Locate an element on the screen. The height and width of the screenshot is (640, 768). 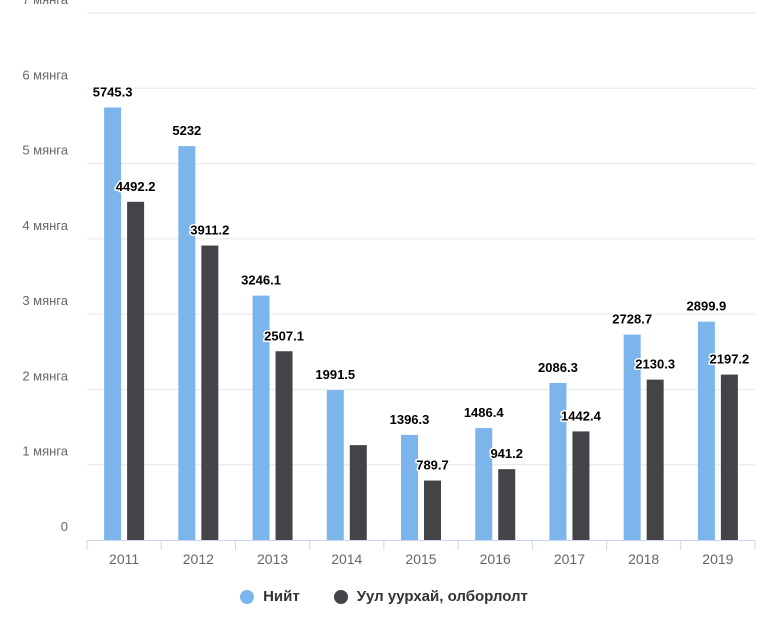
data-label: 3911.2 is located at coordinates (209, 230).